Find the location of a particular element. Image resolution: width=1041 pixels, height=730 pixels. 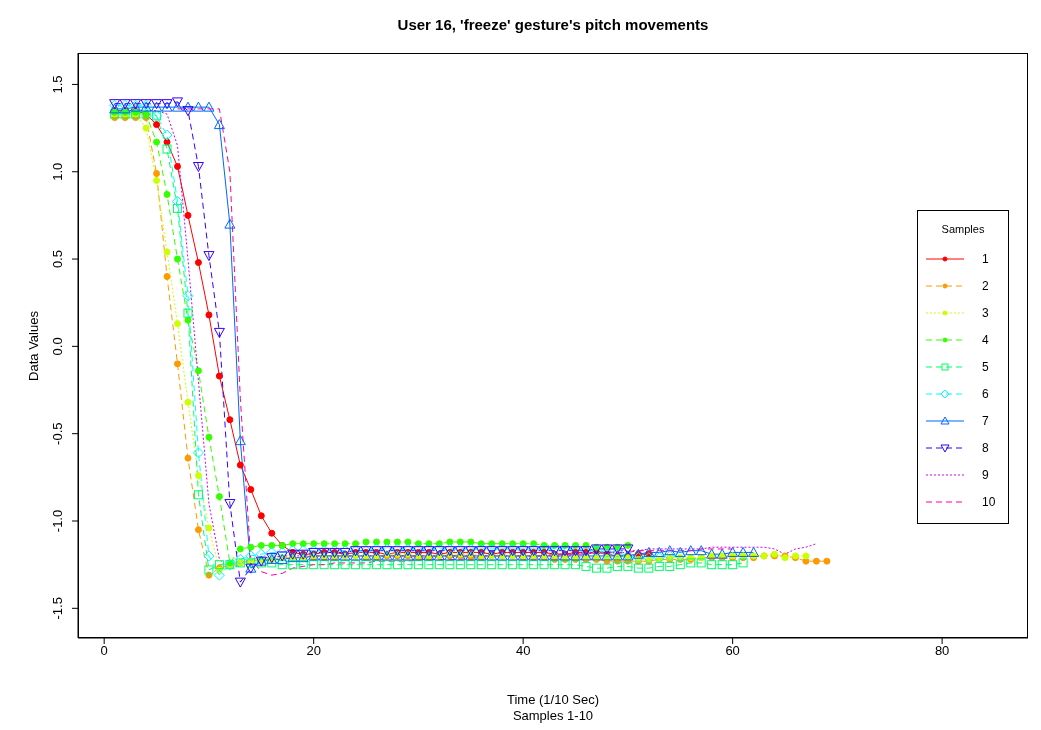

y-tick-label: -0.5 is located at coordinates (57, 433).